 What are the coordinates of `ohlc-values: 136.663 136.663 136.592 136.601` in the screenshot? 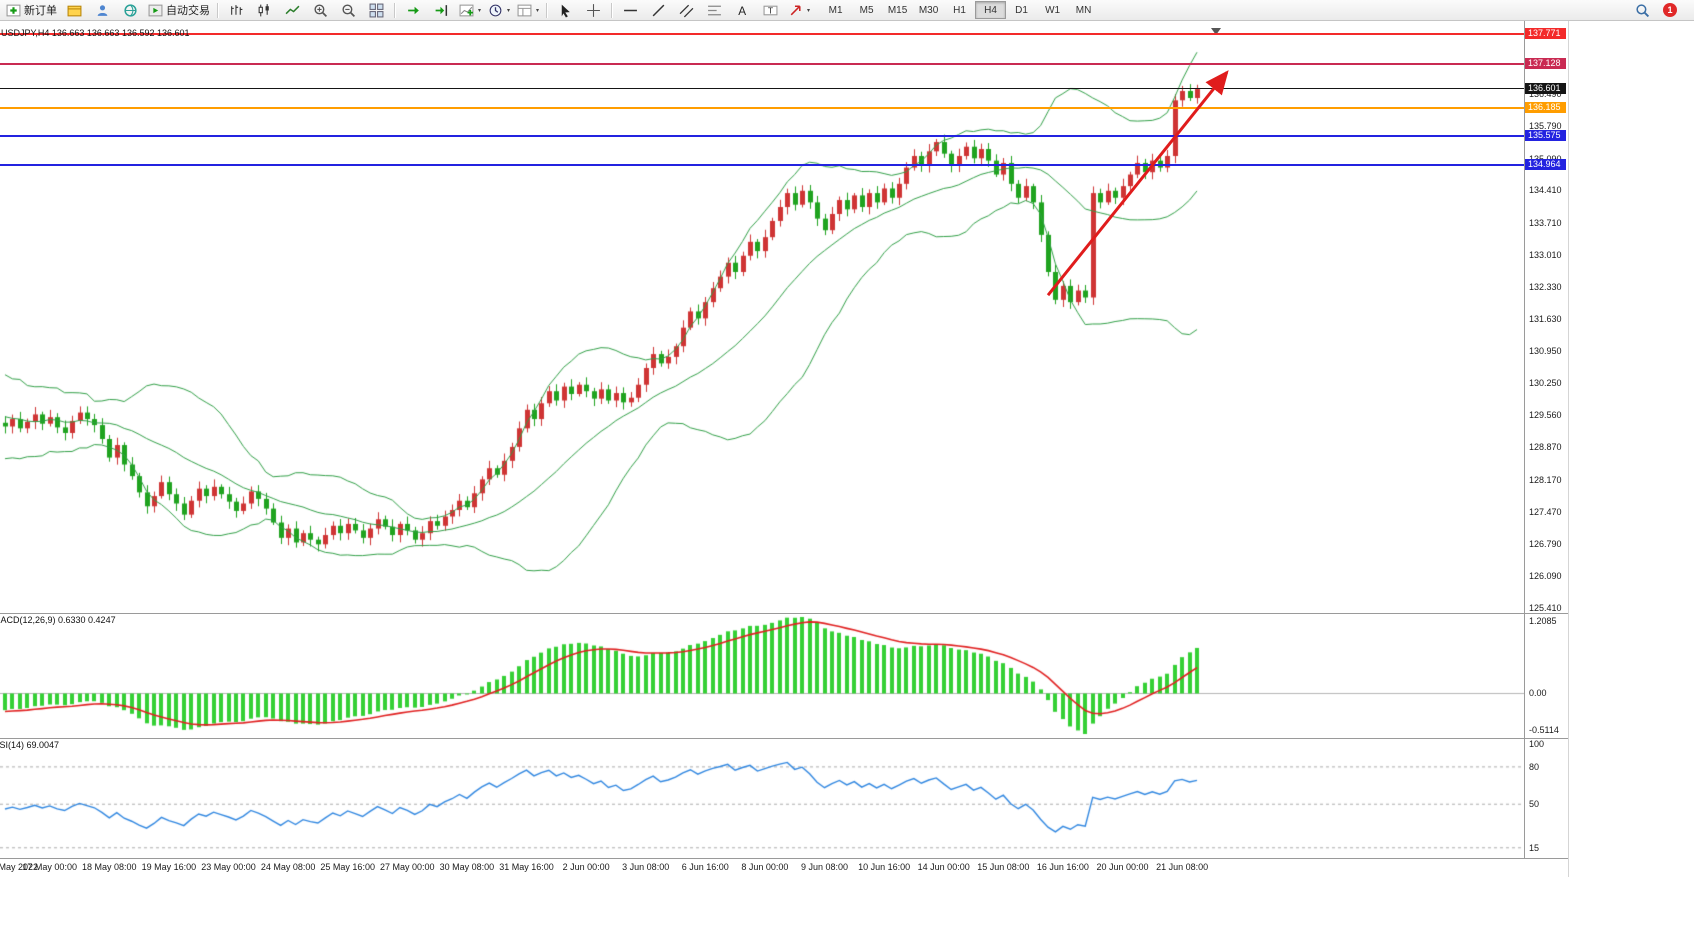 It's located at (120, 33).